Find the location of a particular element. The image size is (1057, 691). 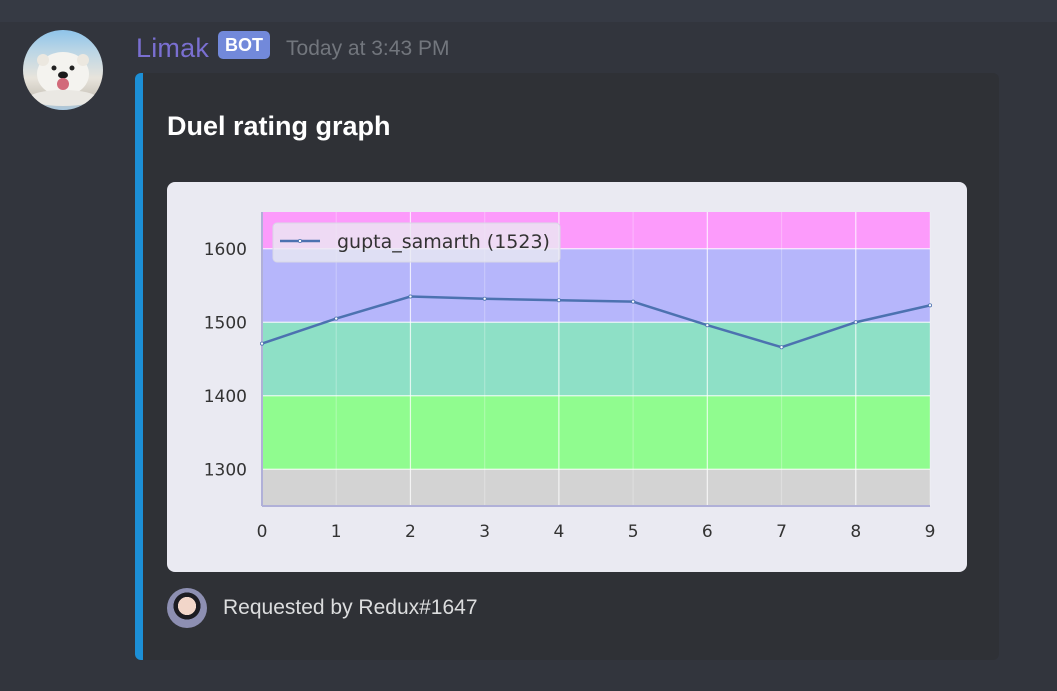

x-tick-label: 1 is located at coordinates (336, 532).